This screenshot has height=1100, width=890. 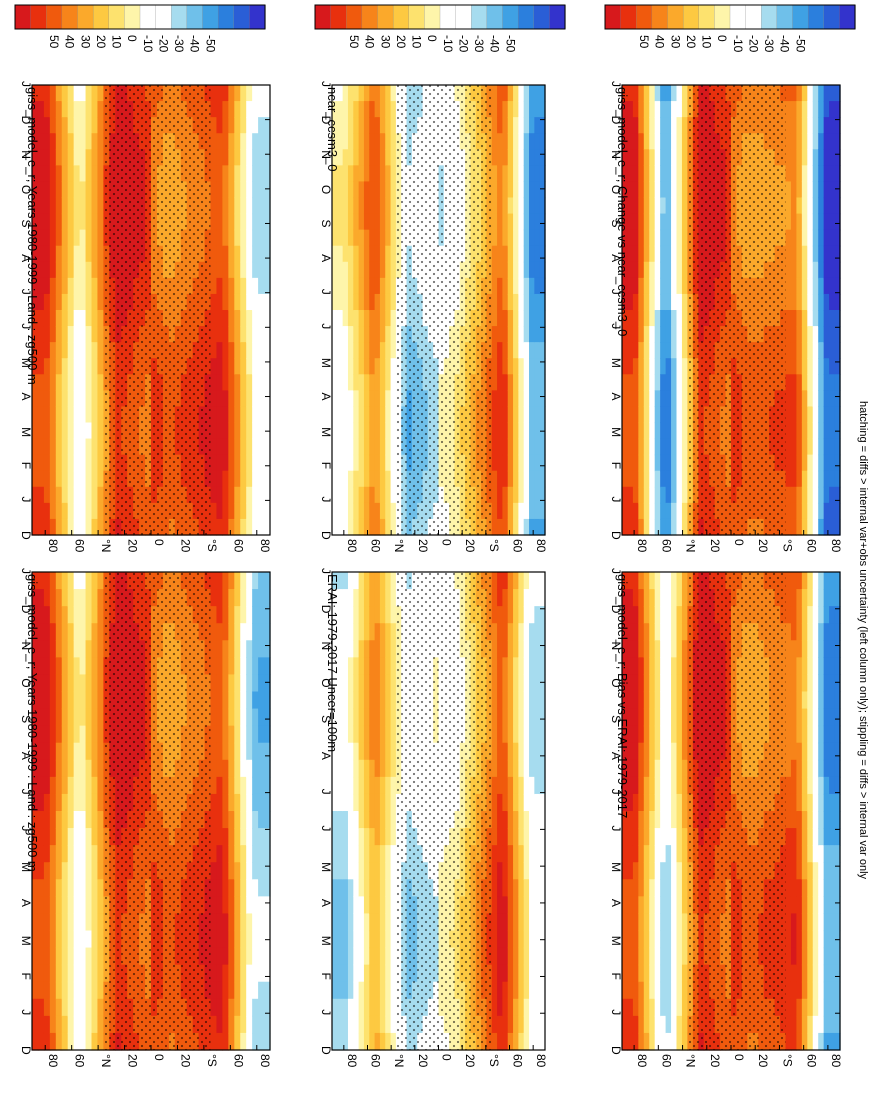 I want to click on month-label: M, so click(x=326, y=432).